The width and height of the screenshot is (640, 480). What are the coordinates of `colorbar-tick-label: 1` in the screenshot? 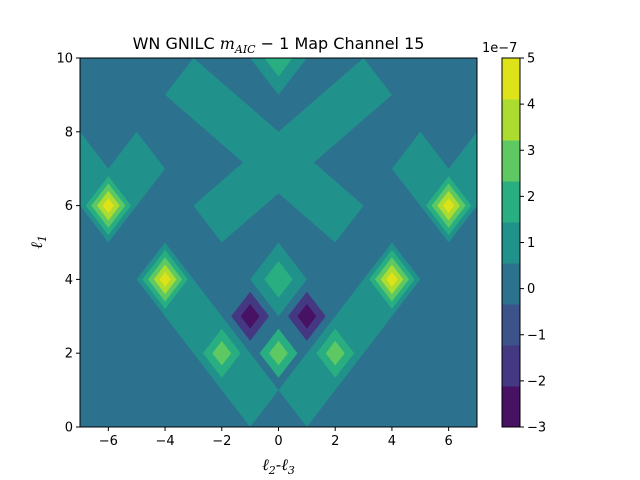 It's located at (531, 243).